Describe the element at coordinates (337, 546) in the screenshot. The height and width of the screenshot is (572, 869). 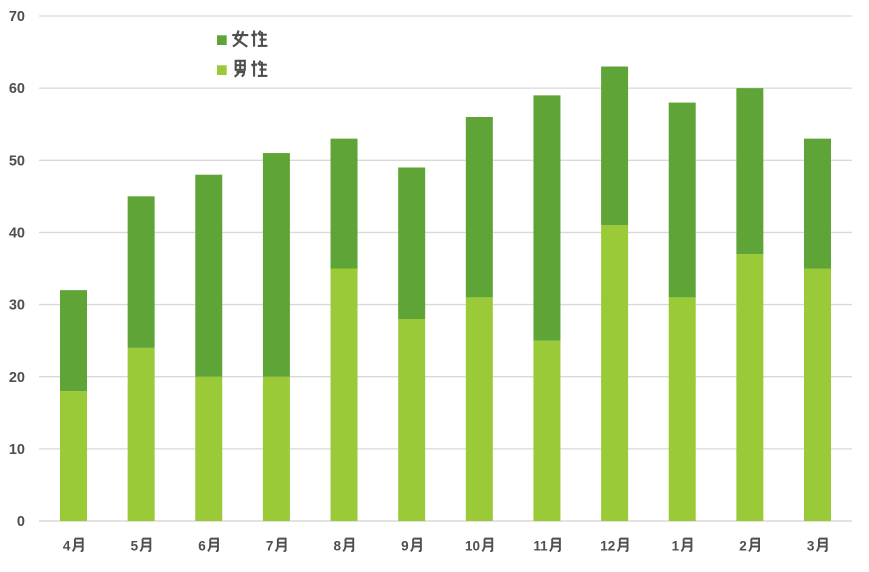
I see `svg-text: 8` at that location.